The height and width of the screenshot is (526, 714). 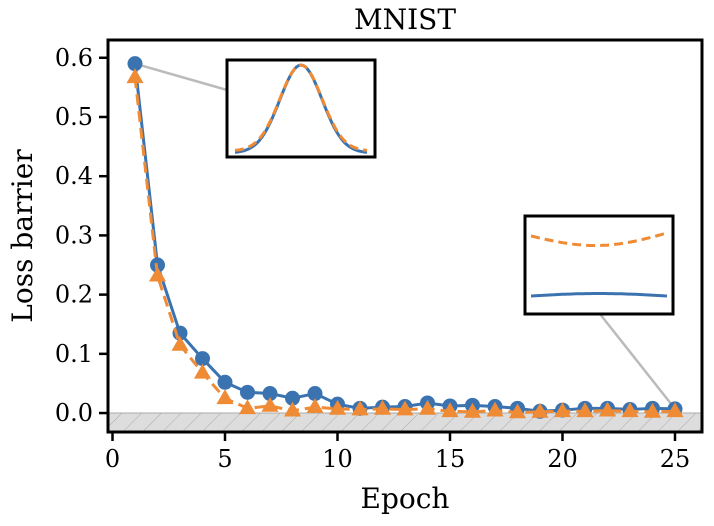 I want to click on inset-flat, so click(x=599, y=265).